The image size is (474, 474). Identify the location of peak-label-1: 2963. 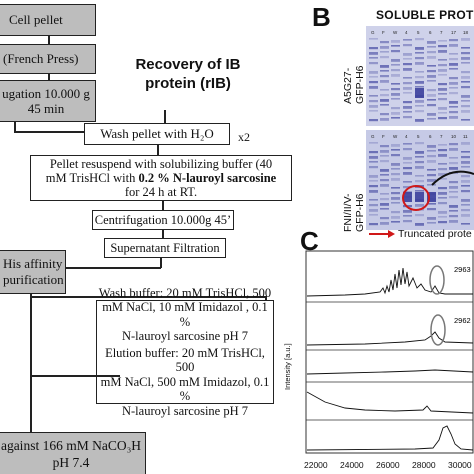
(462, 269).